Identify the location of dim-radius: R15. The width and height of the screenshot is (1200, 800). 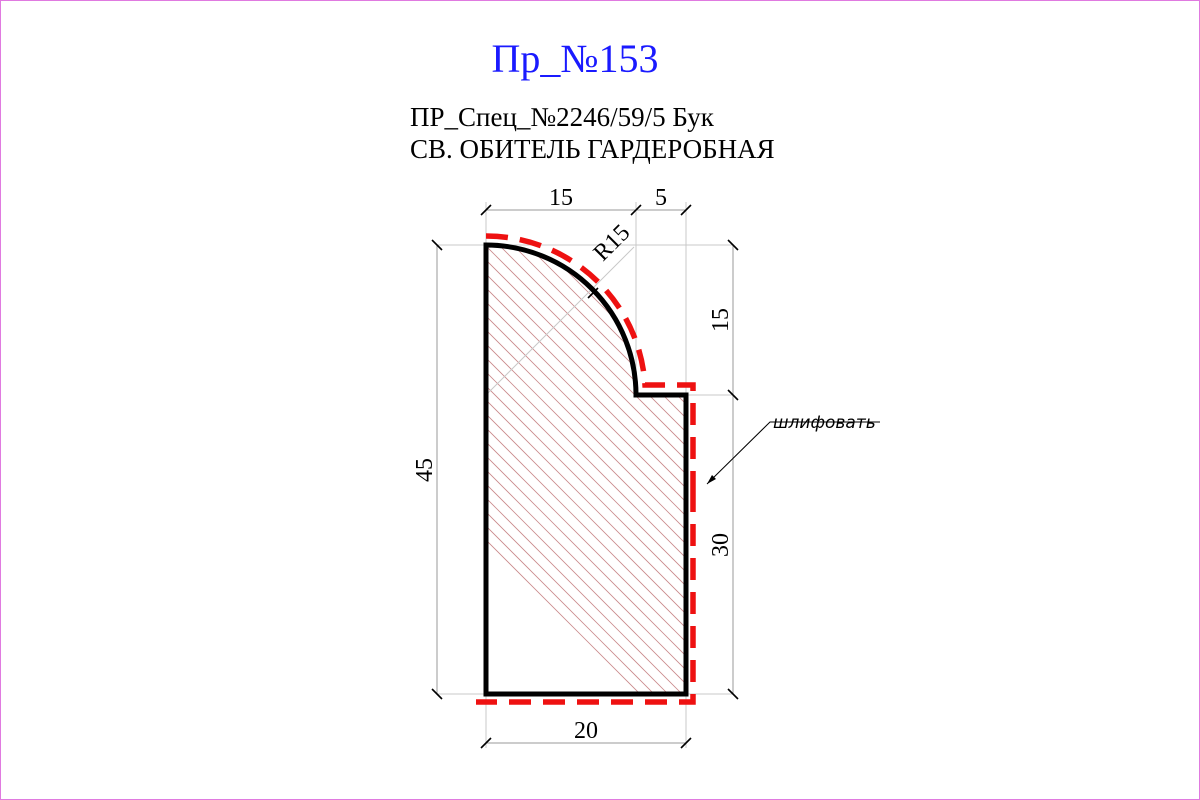
(612, 243).